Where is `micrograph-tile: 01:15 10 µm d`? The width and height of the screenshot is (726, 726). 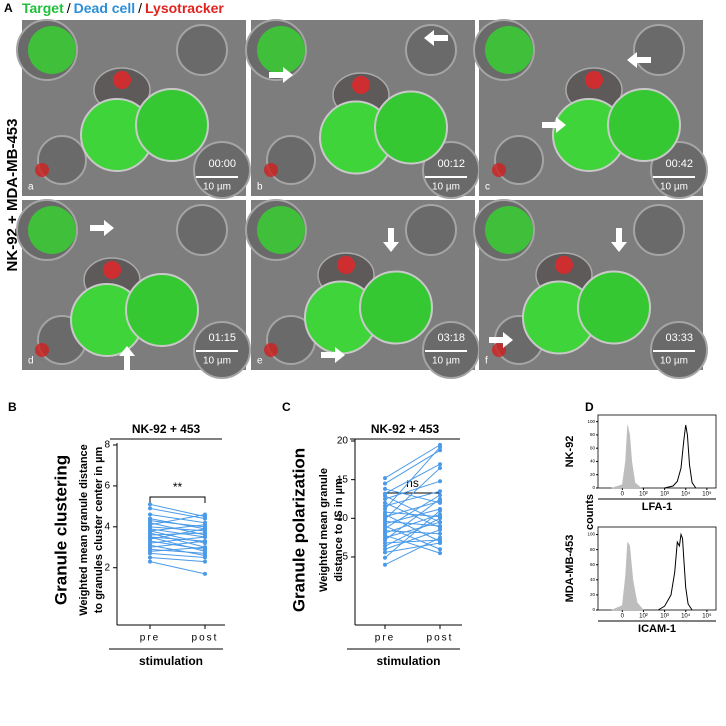 micrograph-tile: 01:15 10 µm d is located at coordinates (133, 289).